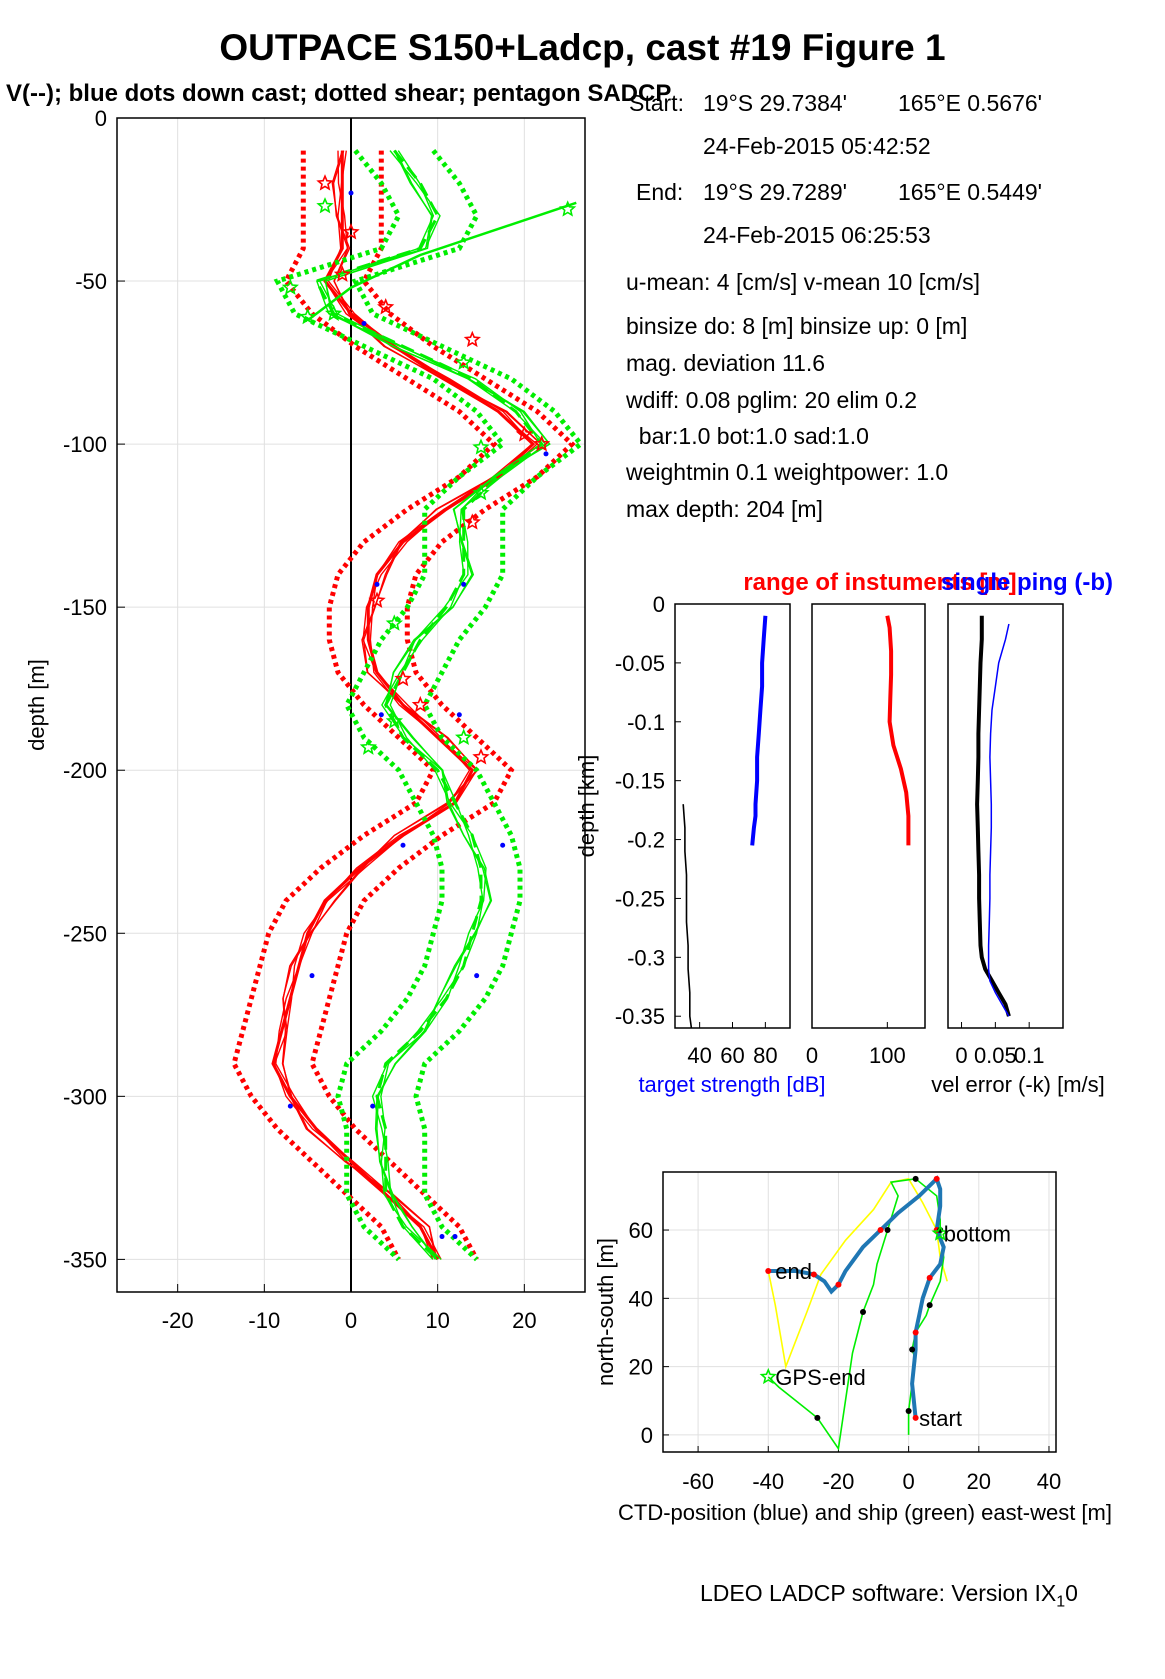 This screenshot has height=1679, width=1165. I want to click on x-tick-label: 10, so click(437, 1320).